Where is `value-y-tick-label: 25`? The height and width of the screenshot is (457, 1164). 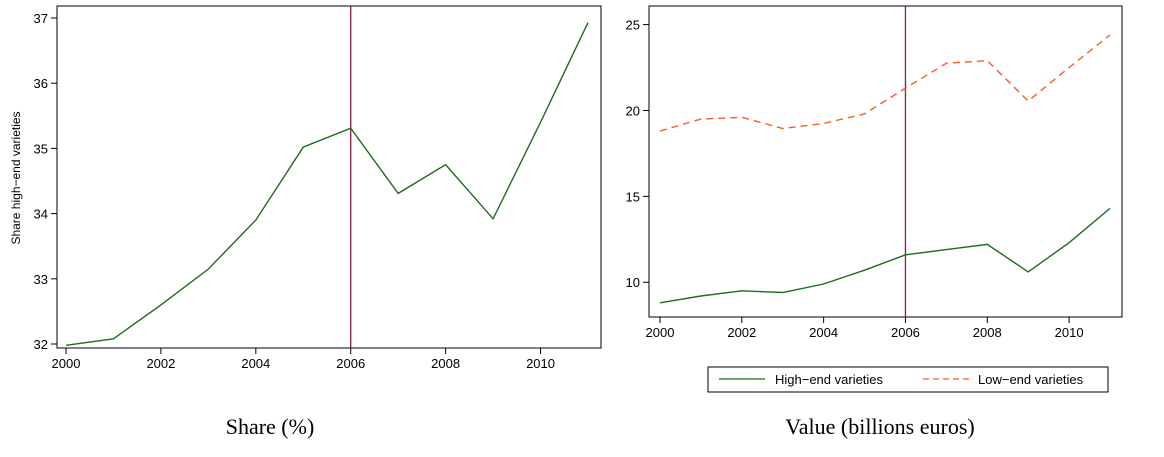 value-y-tick-label: 25 is located at coordinates (633, 25).